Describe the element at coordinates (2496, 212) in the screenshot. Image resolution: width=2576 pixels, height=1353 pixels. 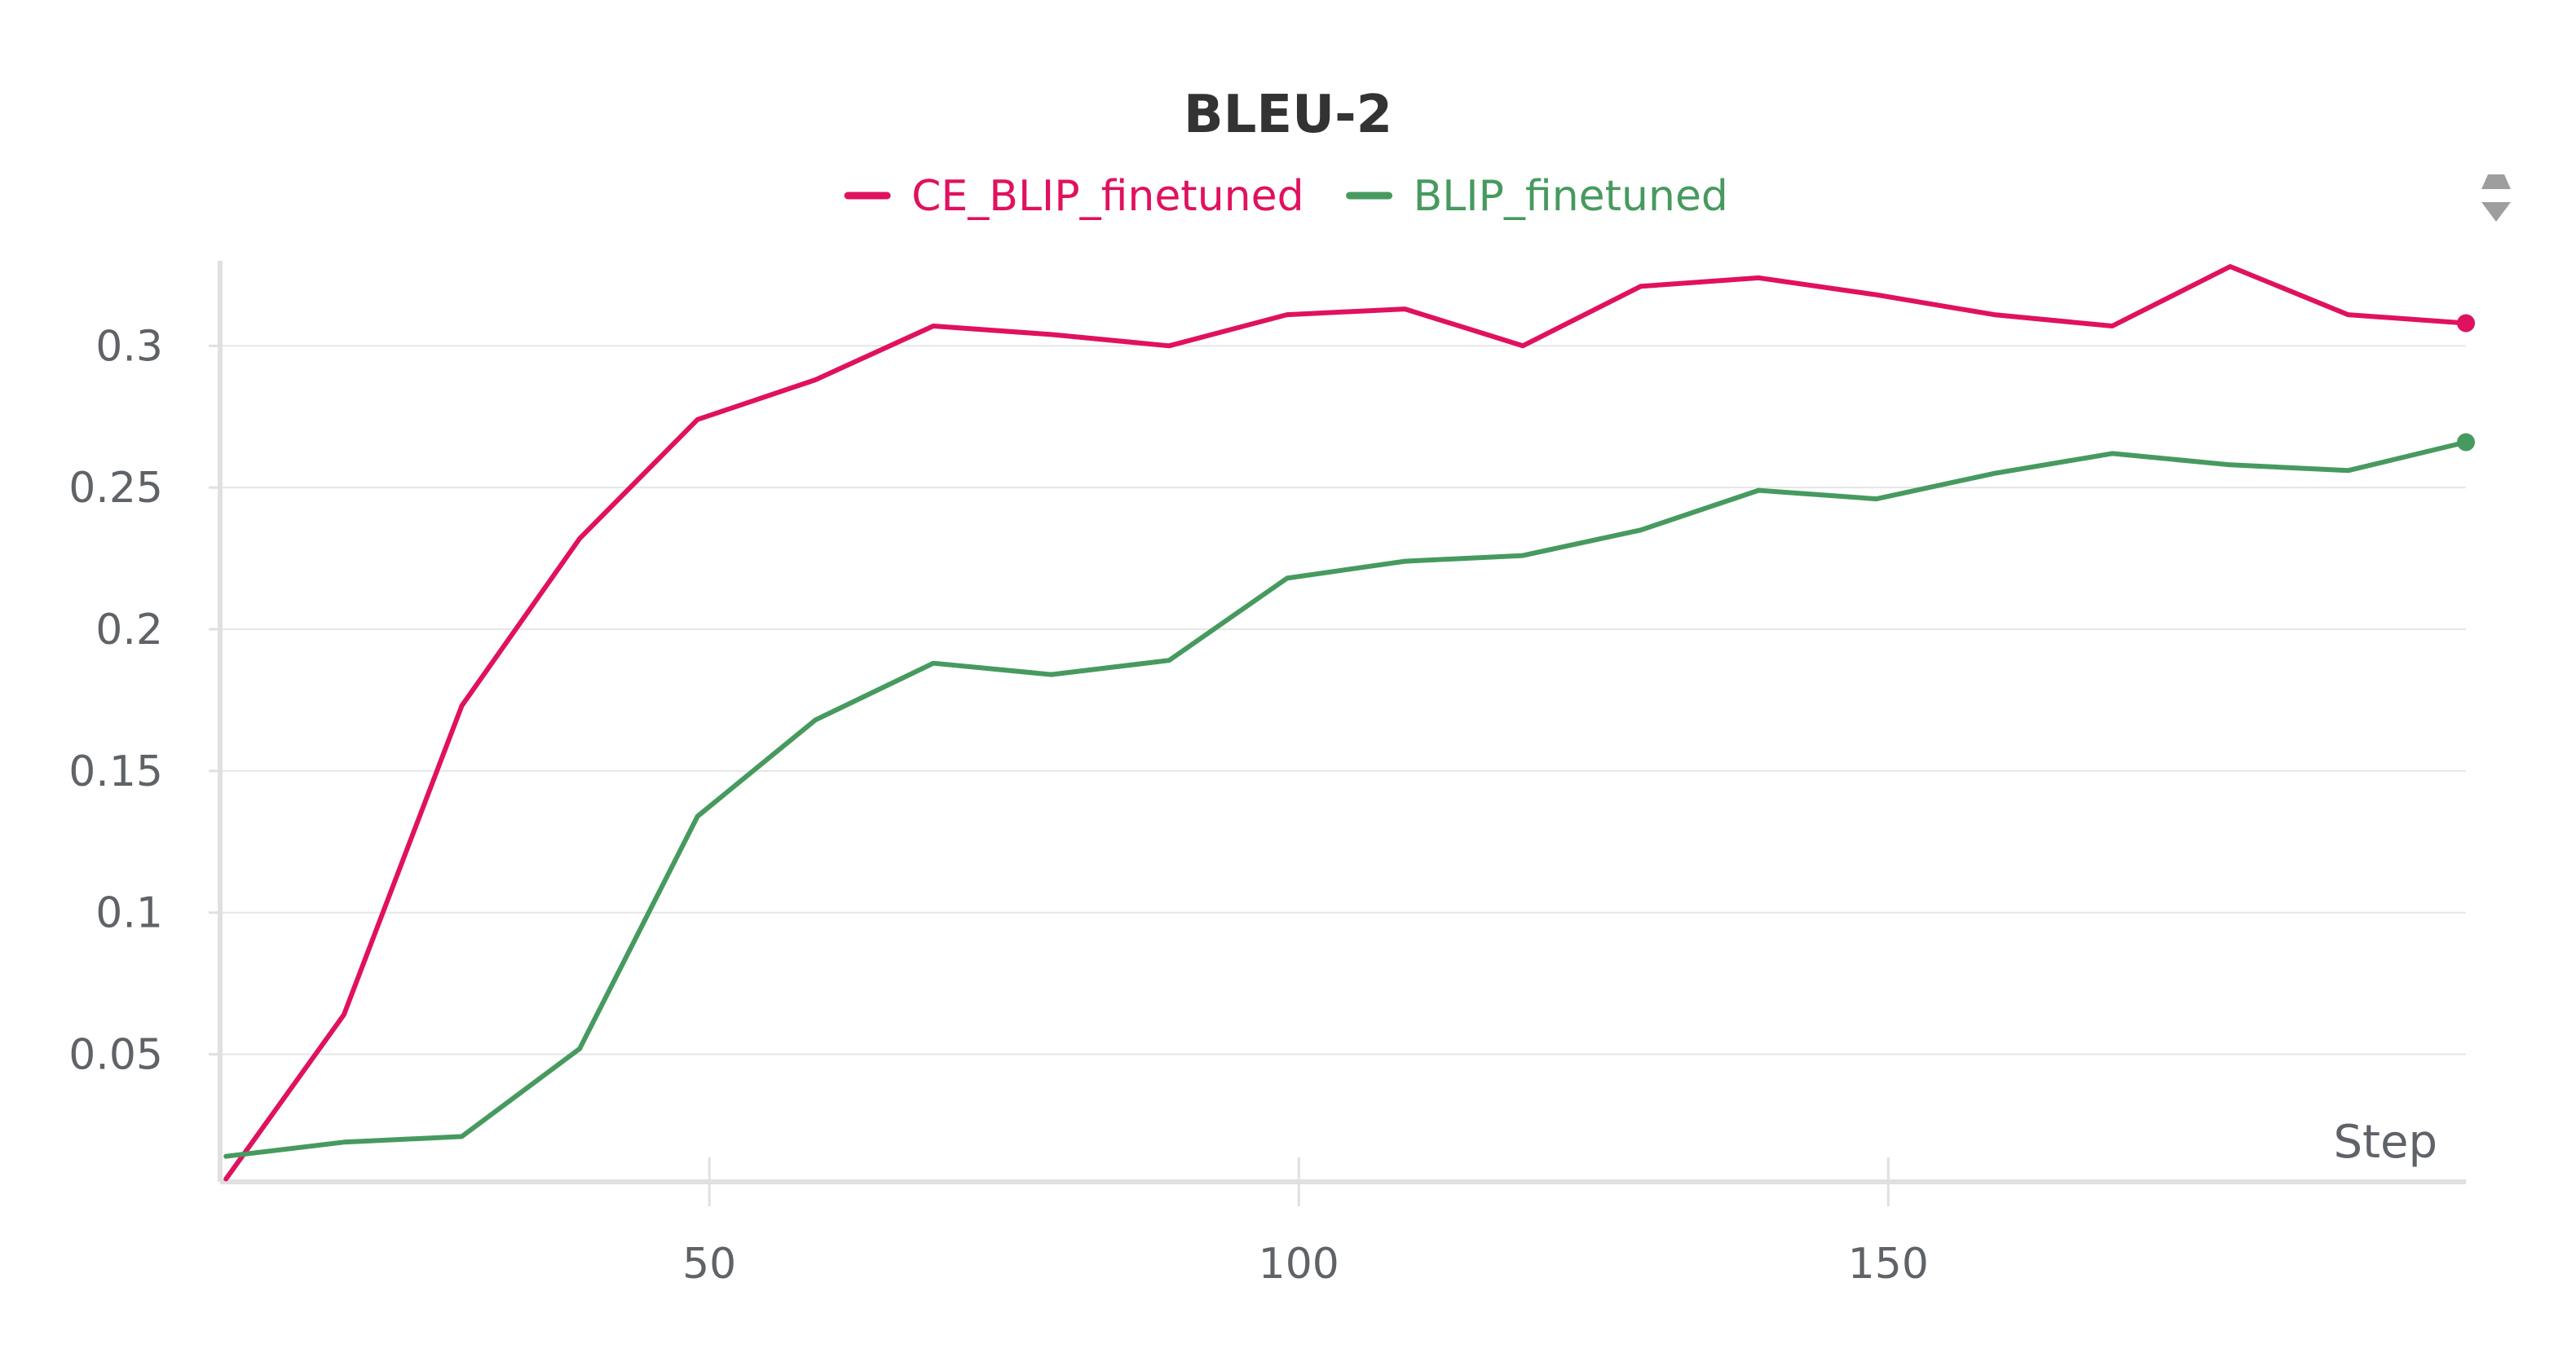
I see `chevron-down-icon` at that location.